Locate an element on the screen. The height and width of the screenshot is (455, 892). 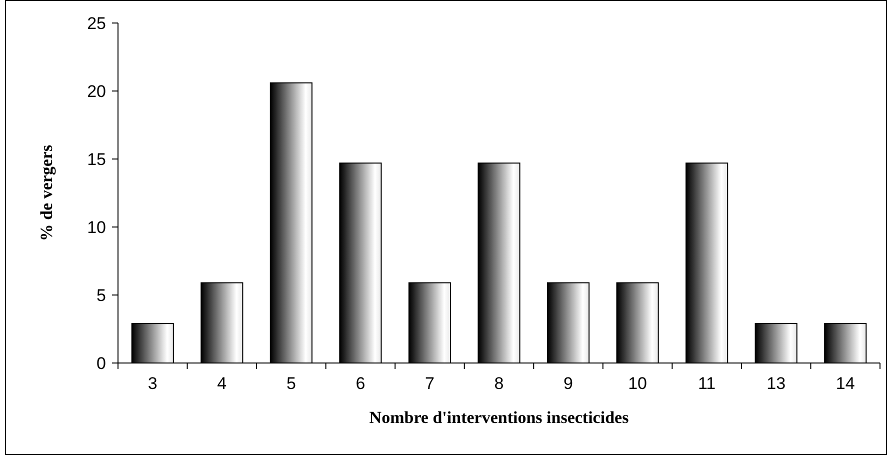
y-tick-label: 20 is located at coordinates (96, 91).